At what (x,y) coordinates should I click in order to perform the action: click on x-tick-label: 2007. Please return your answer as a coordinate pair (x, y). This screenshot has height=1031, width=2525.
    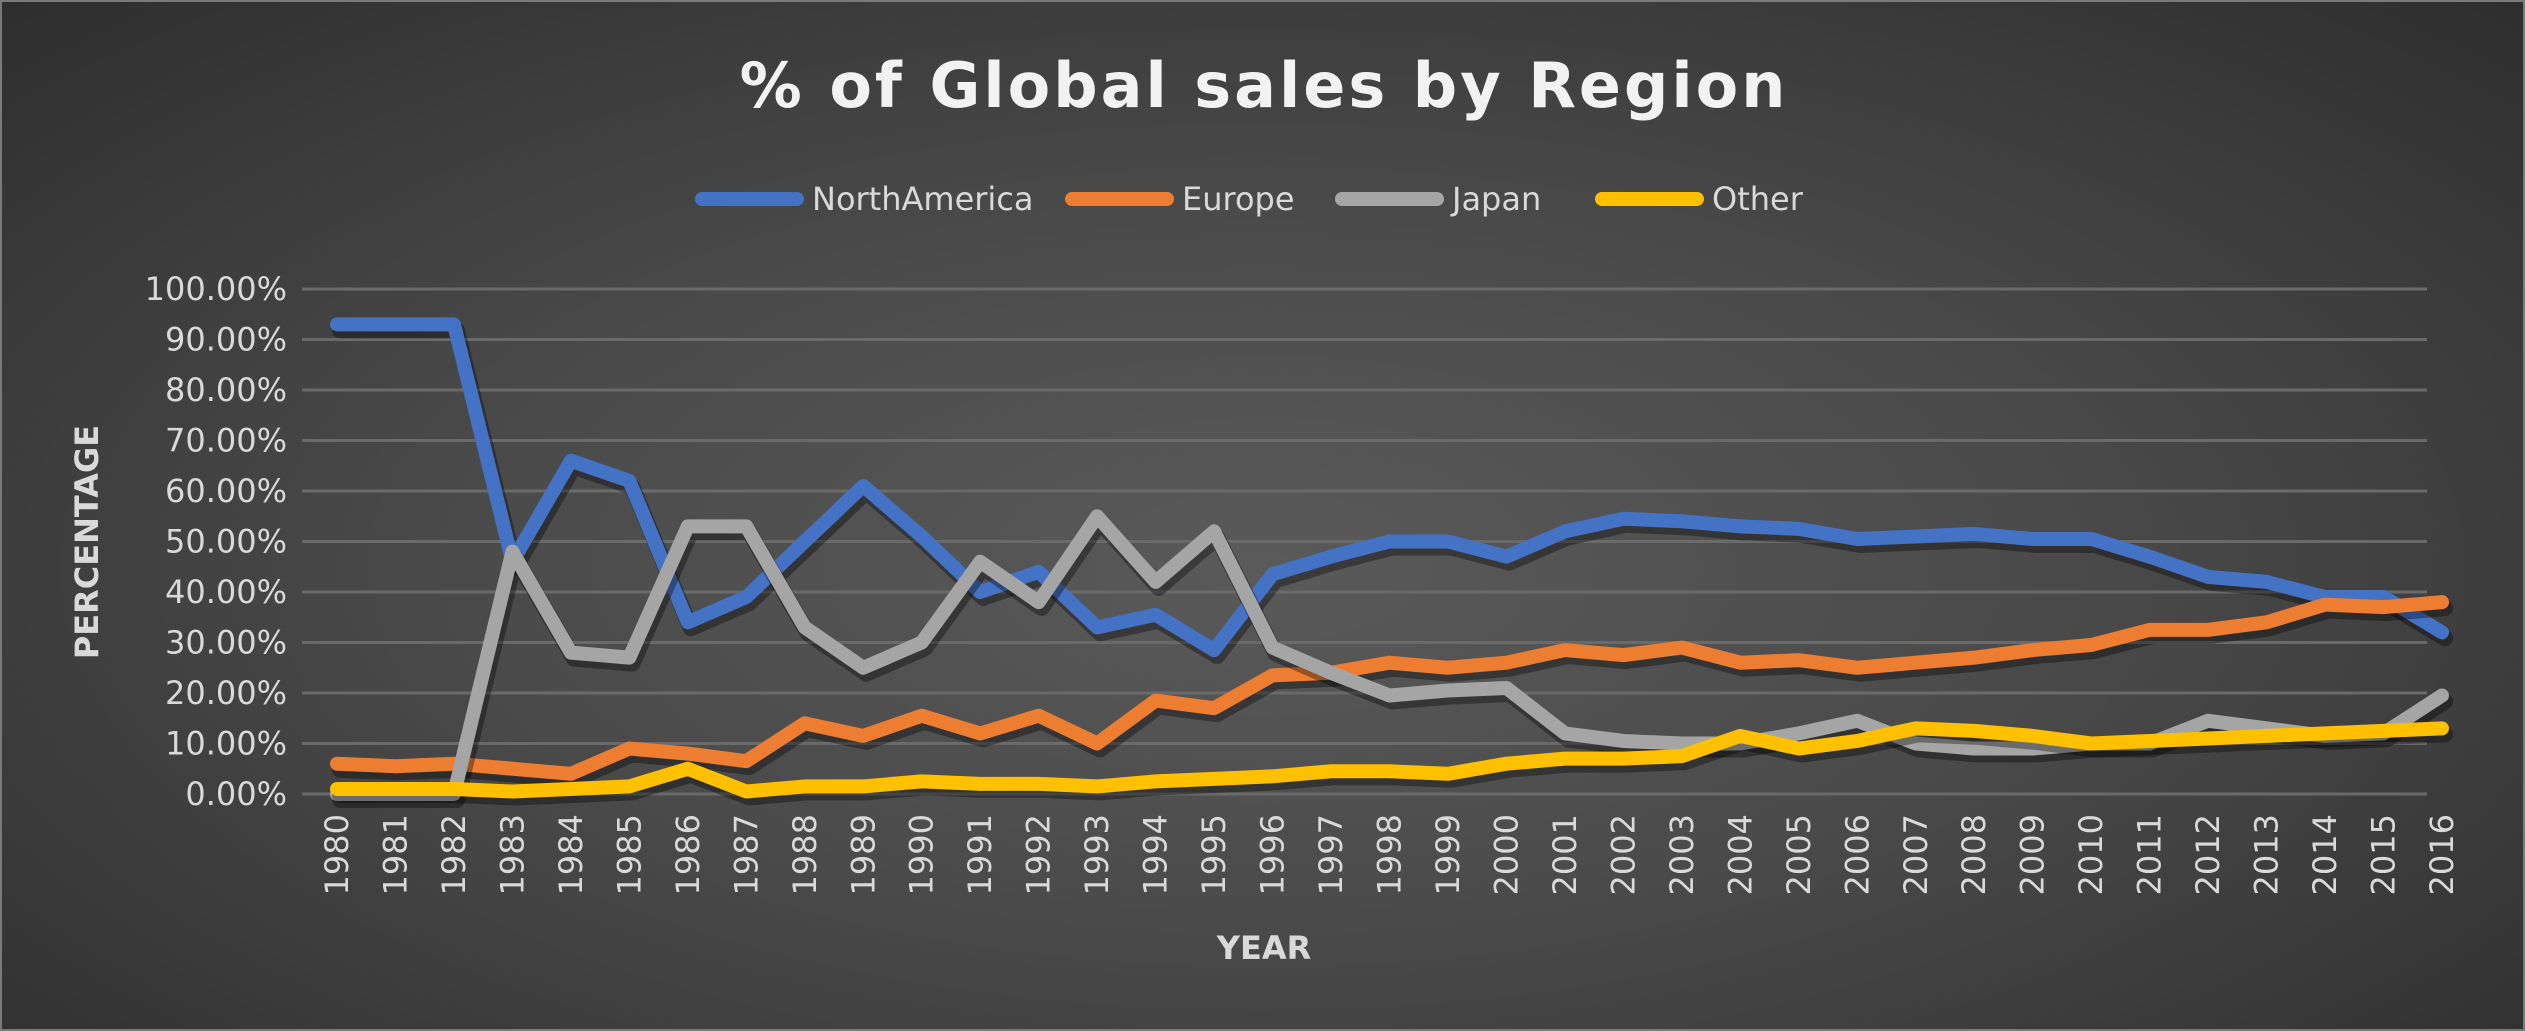
    Looking at the image, I should click on (1916, 854).